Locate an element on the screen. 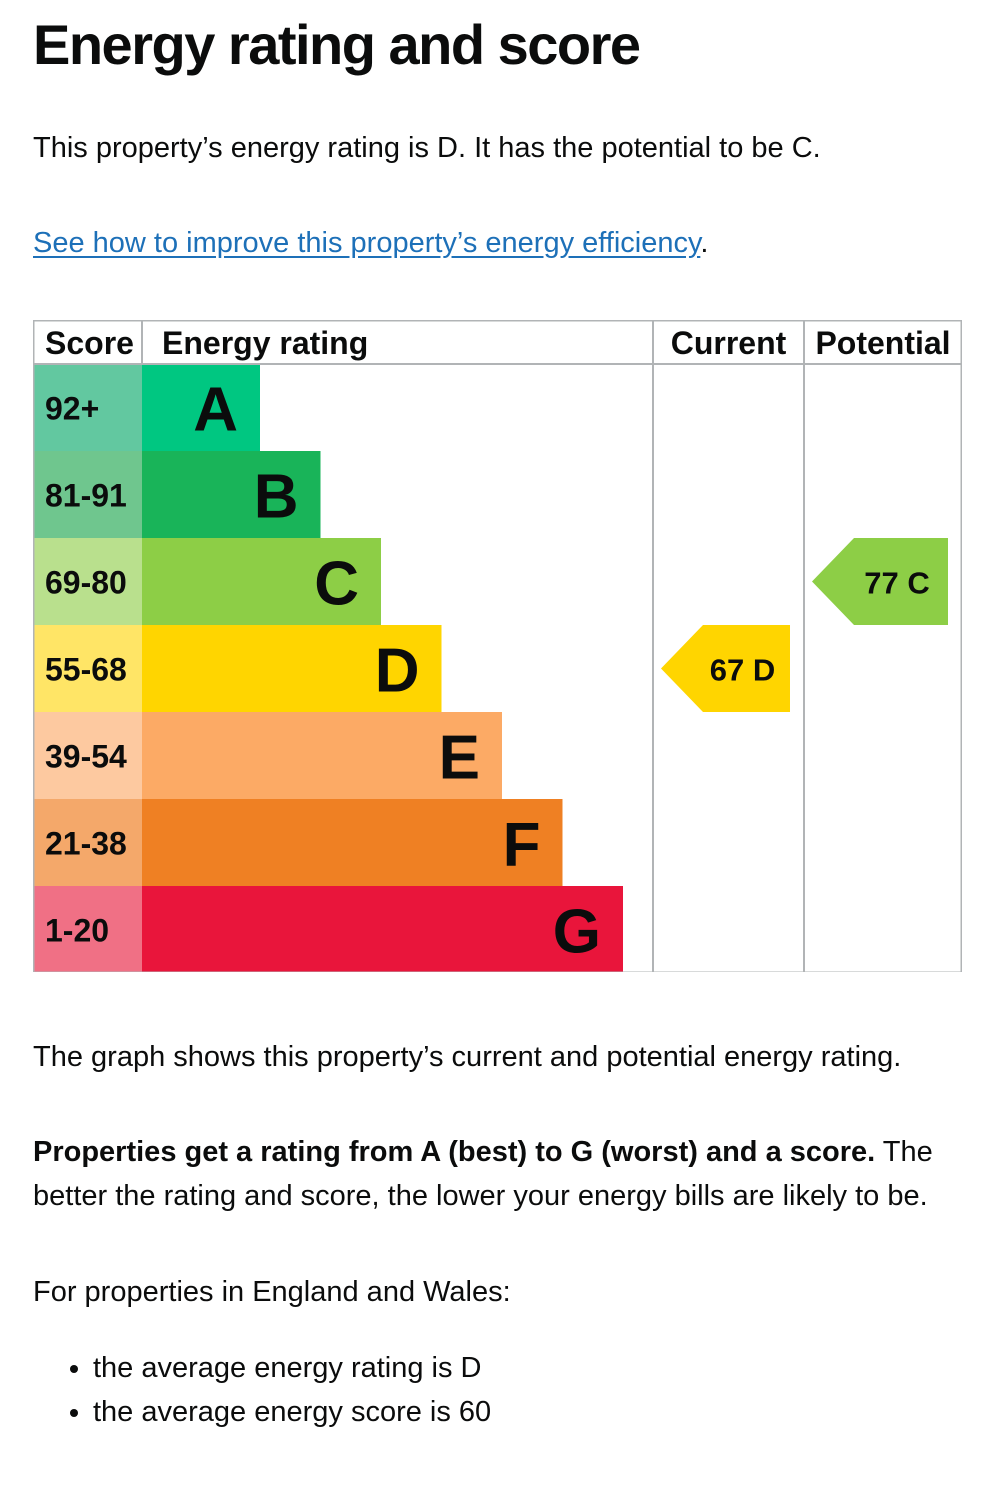 The width and height of the screenshot is (1000, 1500). potential-arrow is located at coordinates (880, 581).